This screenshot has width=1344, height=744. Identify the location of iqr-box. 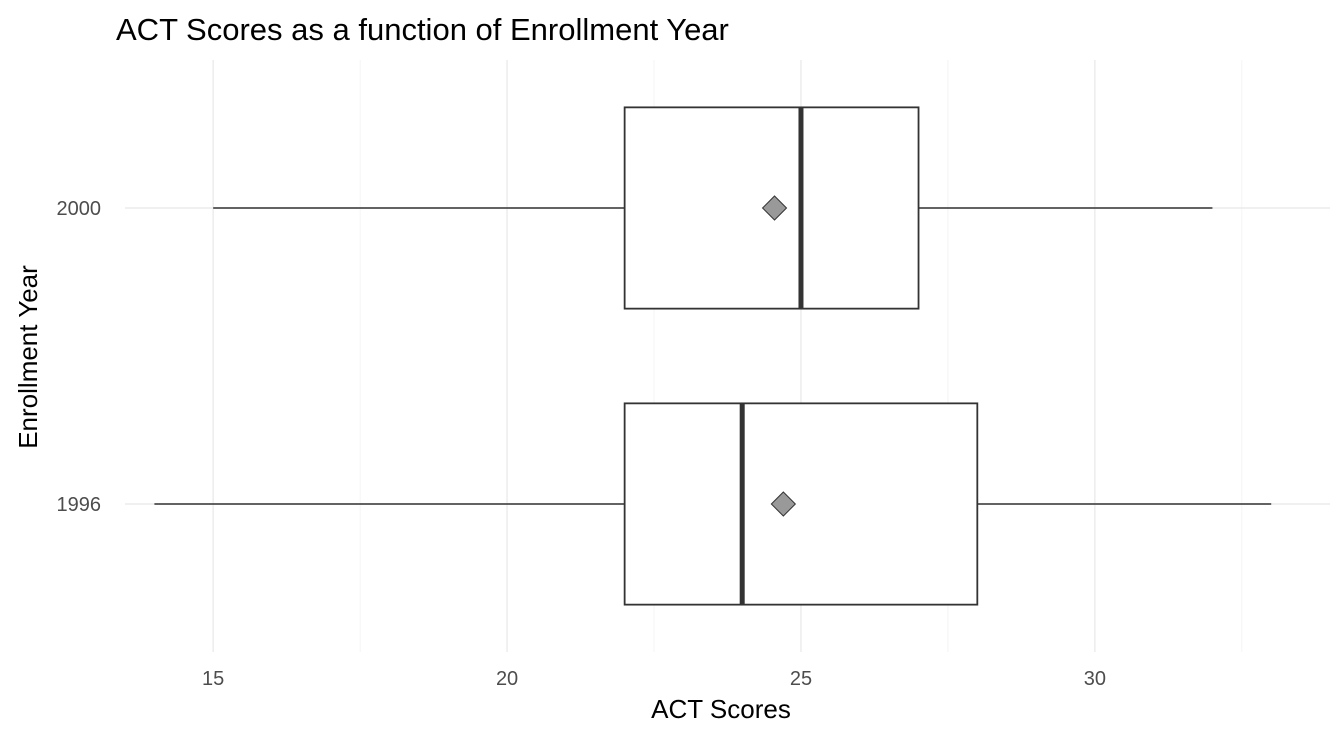
(801, 504).